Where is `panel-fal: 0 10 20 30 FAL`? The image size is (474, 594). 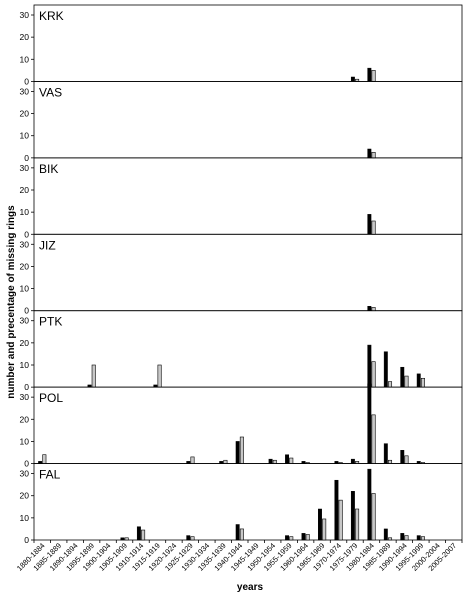
panel-fal: 0 10 20 30 FAL is located at coordinates (241, 504).